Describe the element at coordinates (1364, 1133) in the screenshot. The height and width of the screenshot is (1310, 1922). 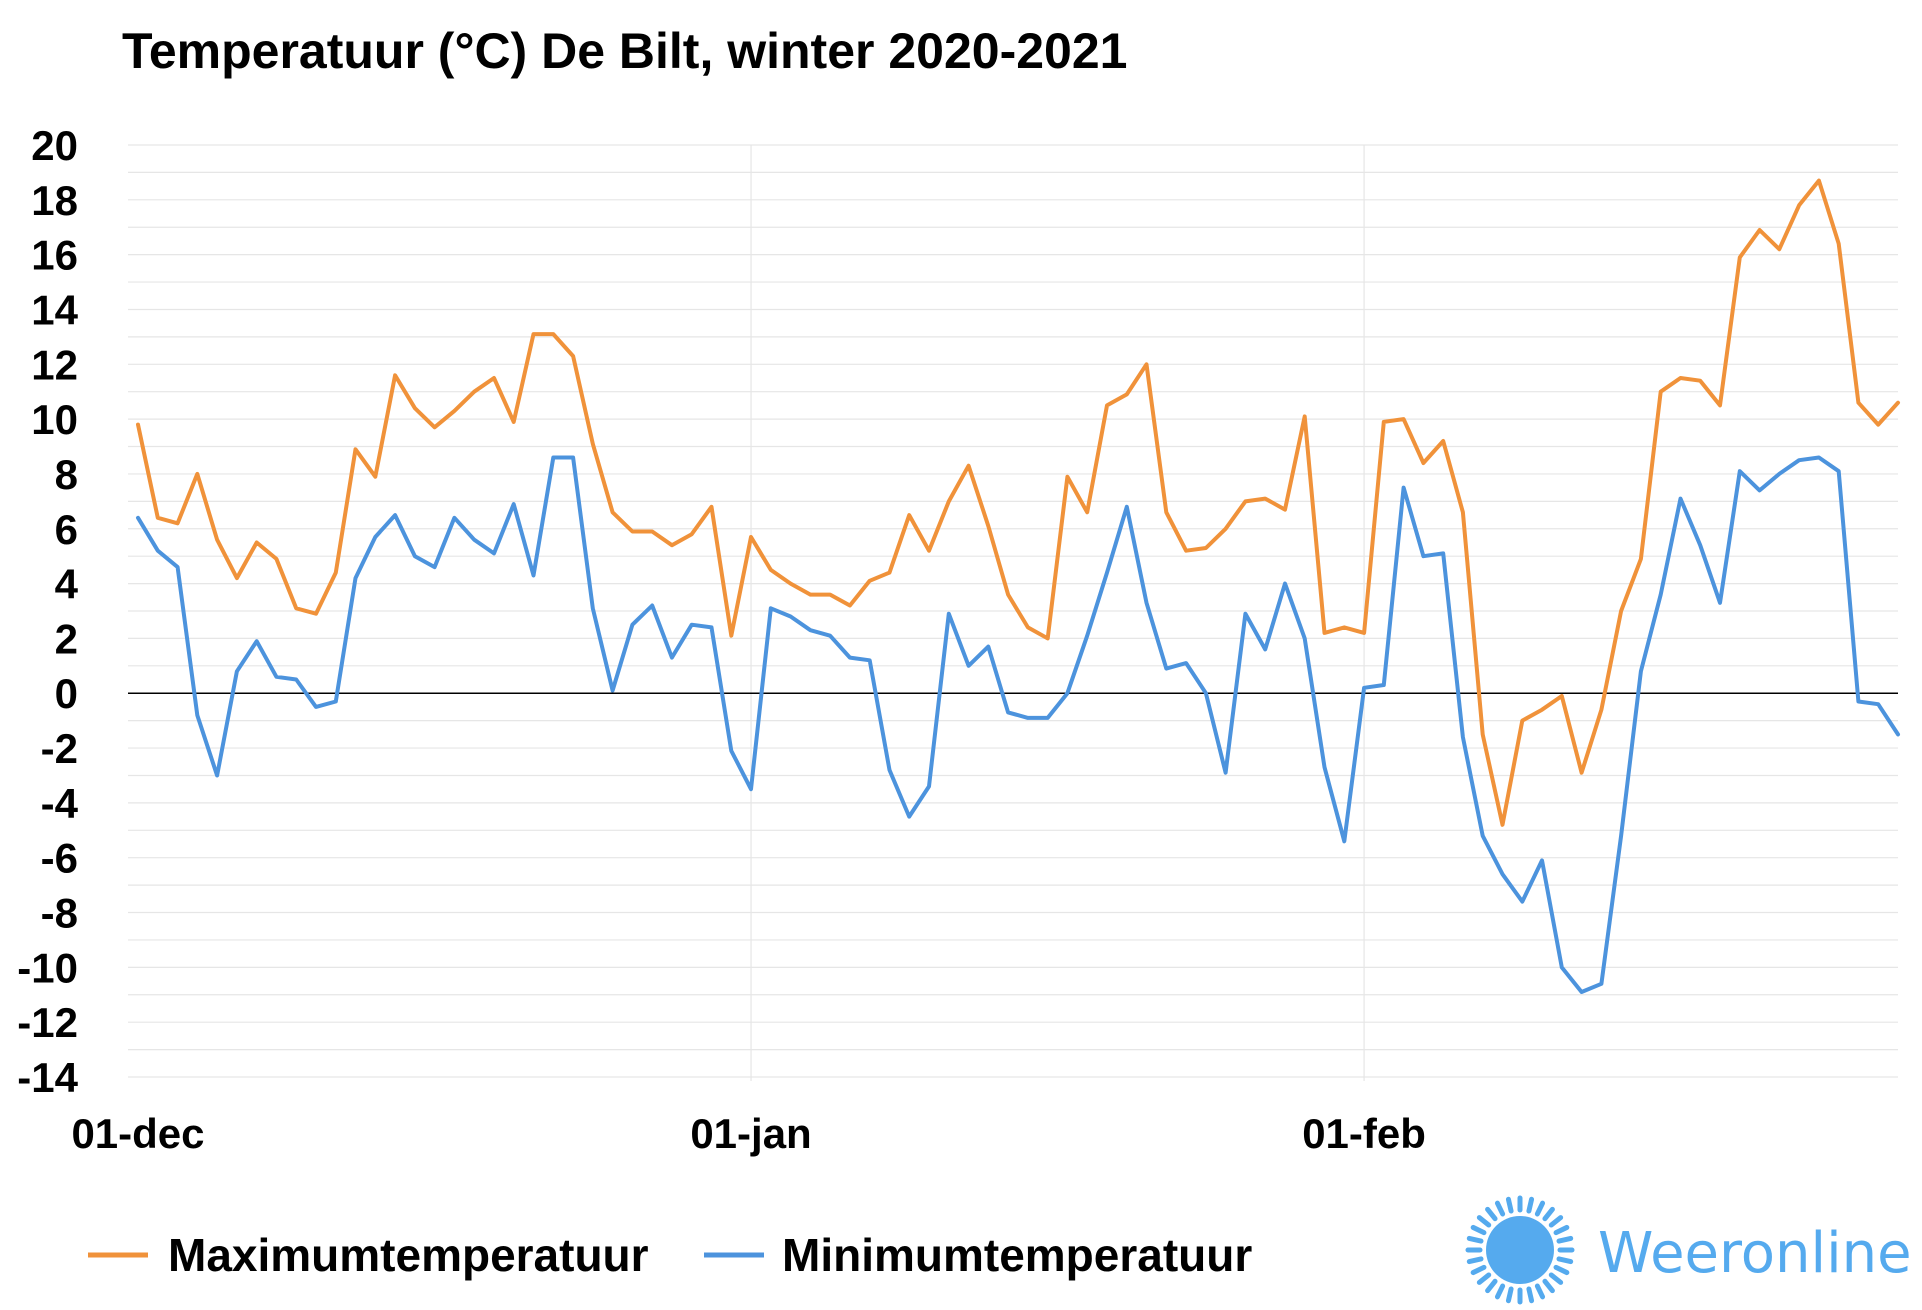
I see `x-tick-label: 01-feb` at that location.